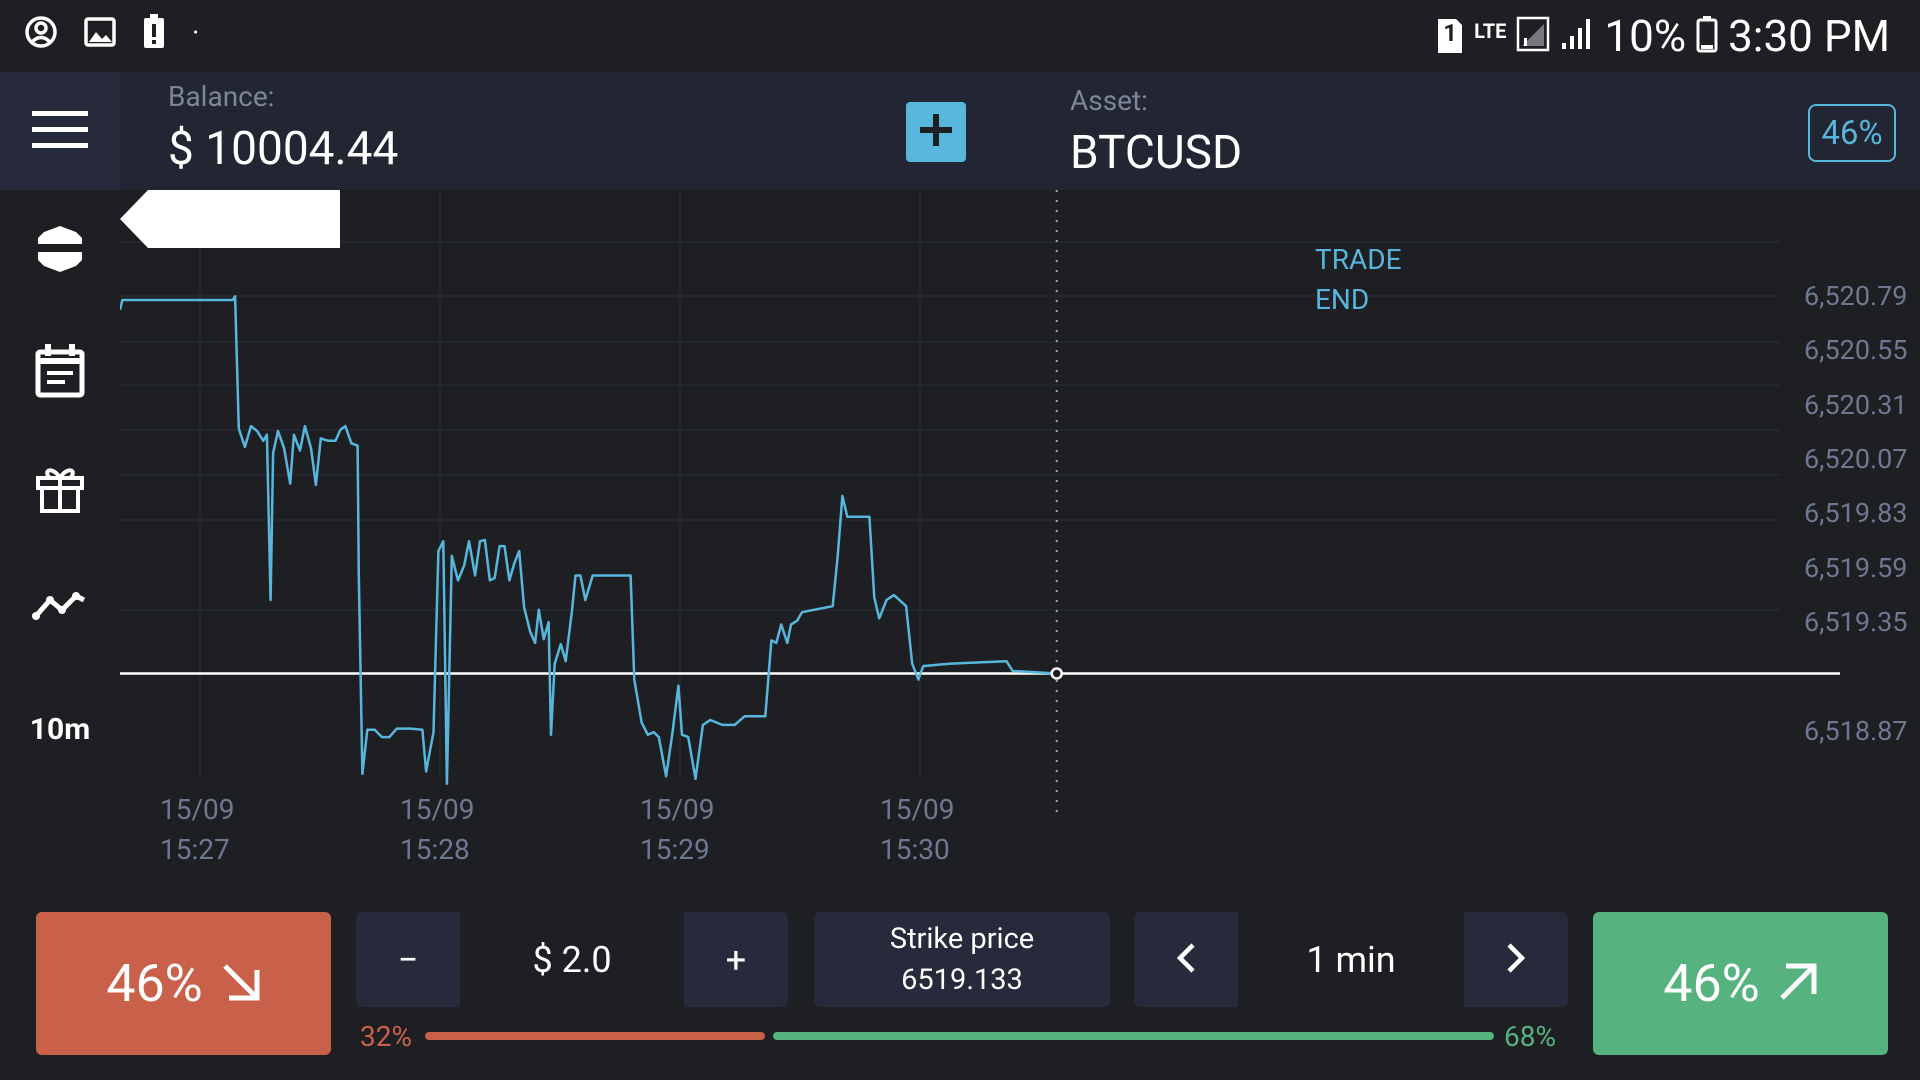  I want to click on amount-increase-button: +, so click(736, 959).